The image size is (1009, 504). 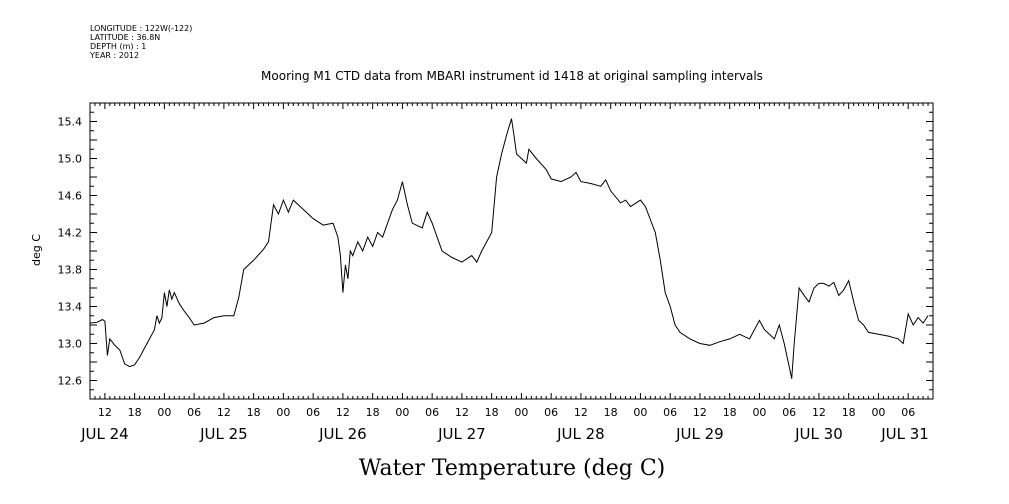 I want to click on year-label: YEAR : 2012, so click(x=114, y=55).